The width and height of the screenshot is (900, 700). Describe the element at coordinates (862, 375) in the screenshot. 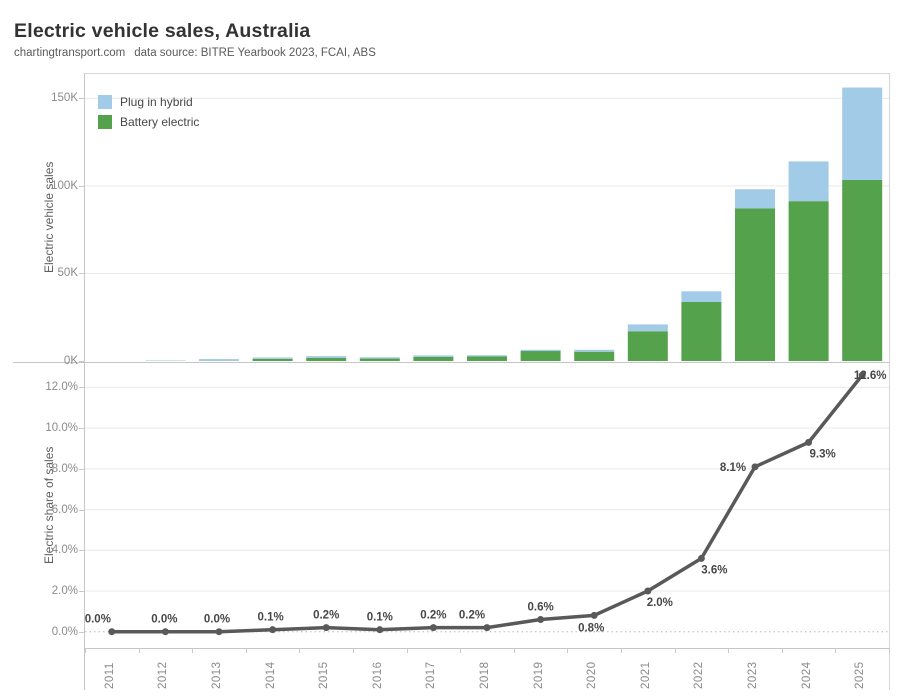

I see `point-2025` at that location.